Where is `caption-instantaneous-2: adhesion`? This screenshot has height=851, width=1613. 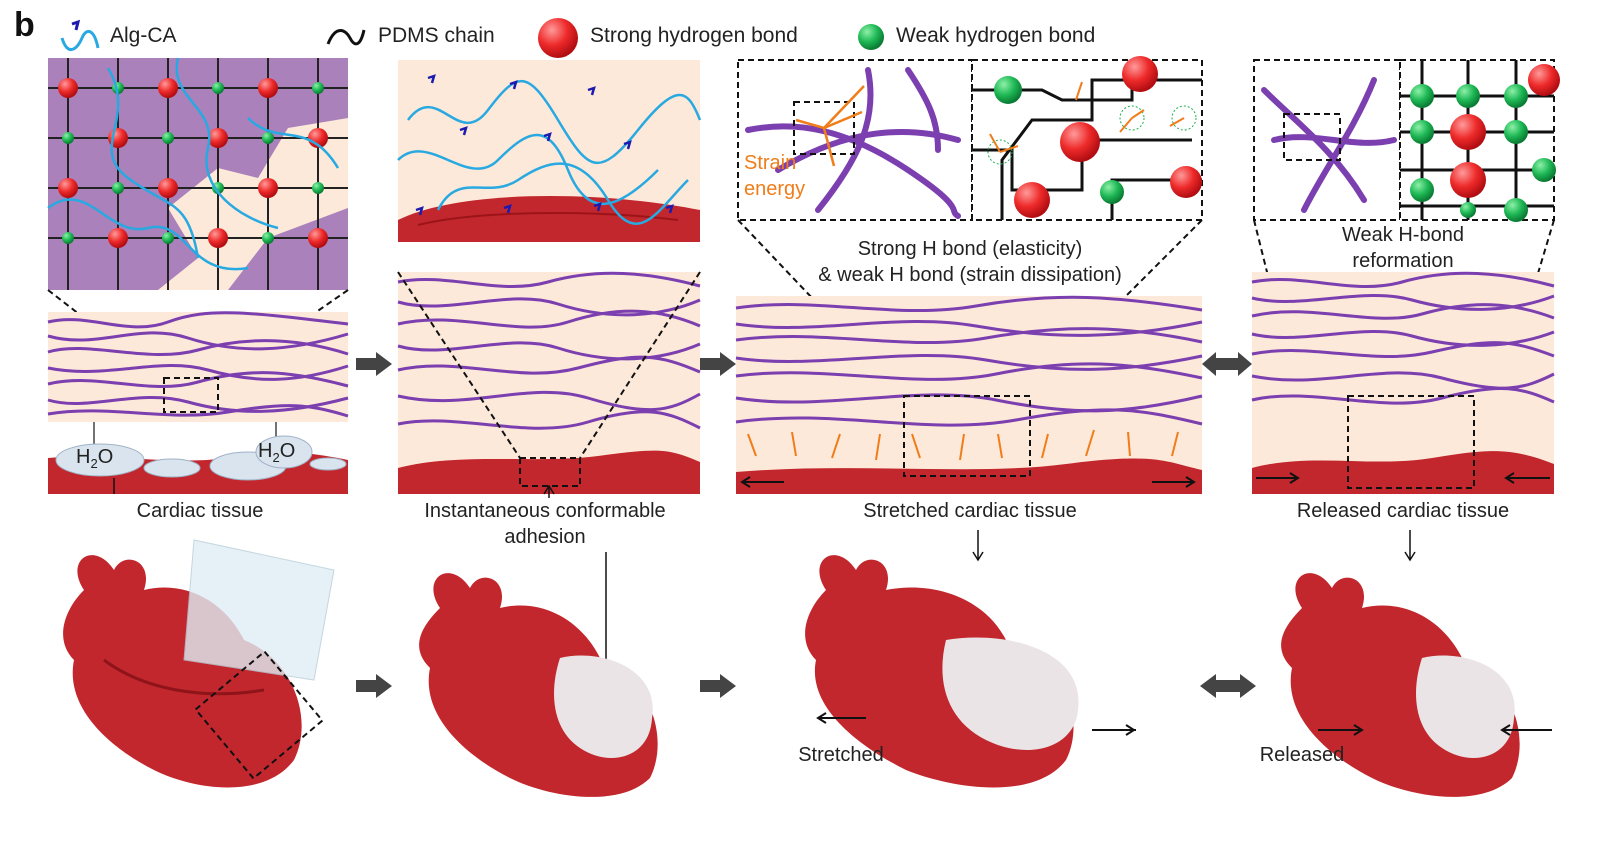 caption-instantaneous-2: adhesion is located at coordinates (545, 537).